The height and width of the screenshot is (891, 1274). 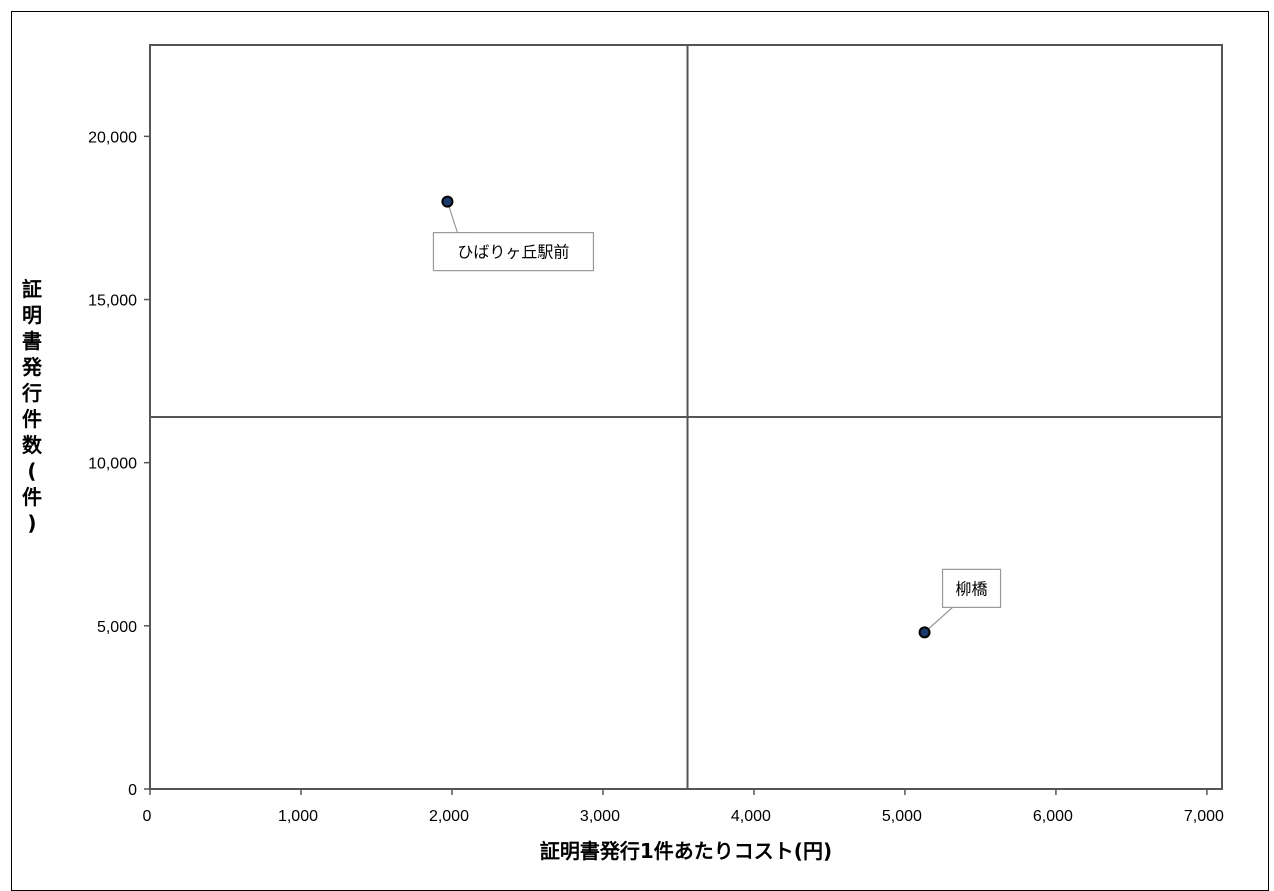 I want to click on y-axis-title-char: ), so click(x=31, y=523).